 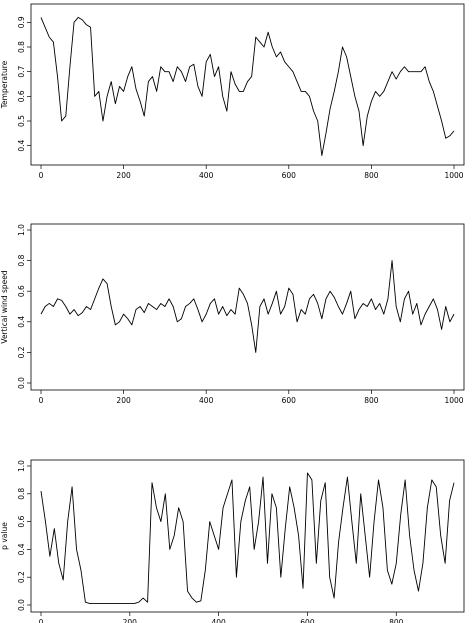 What do you see at coordinates (4, 84) in the screenshot?
I see `y-axis-label: Temperature` at bounding box center [4, 84].